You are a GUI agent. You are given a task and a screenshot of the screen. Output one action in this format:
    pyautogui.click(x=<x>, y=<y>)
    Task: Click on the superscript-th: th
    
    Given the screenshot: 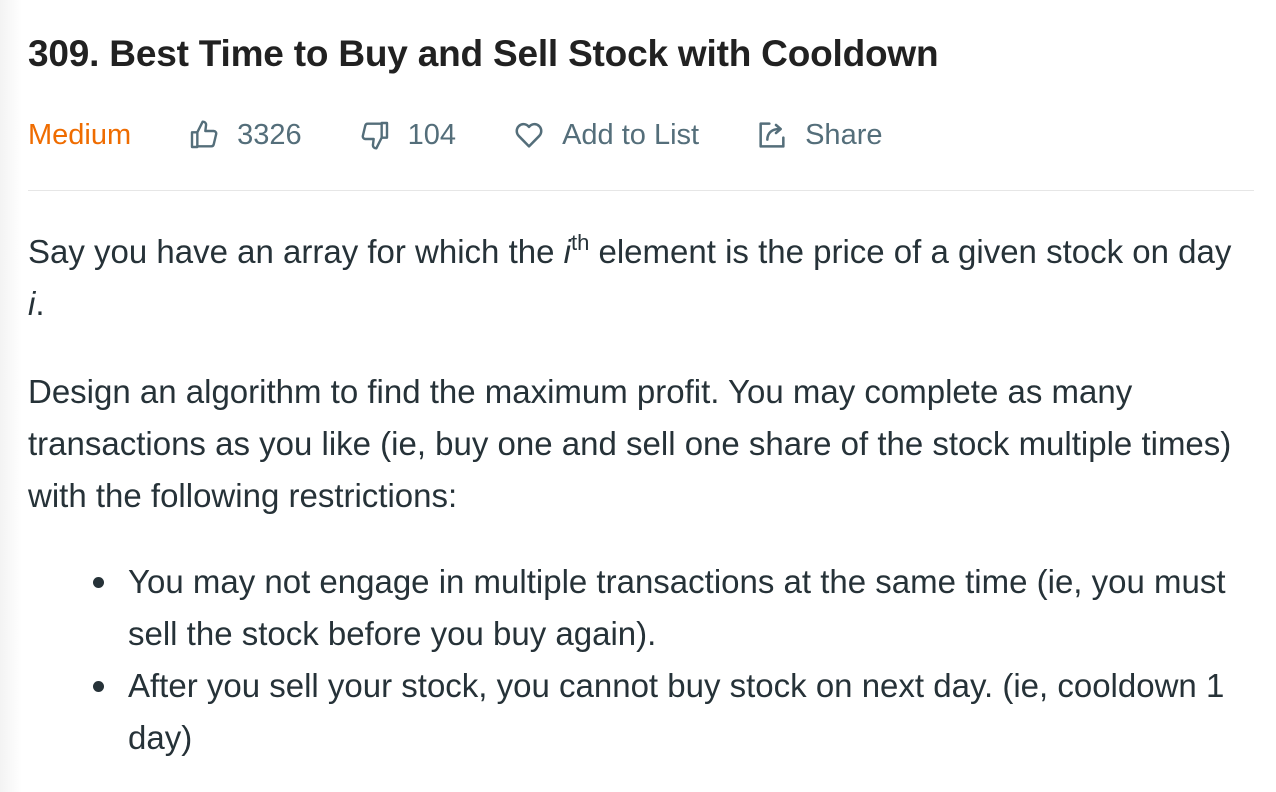 What is the action you would take?
    pyautogui.click(x=580, y=242)
    